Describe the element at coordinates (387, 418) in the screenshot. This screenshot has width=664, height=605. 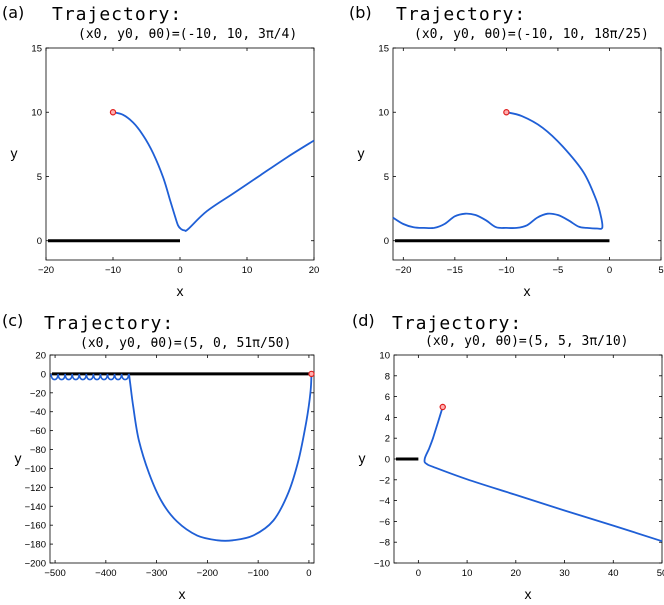
I see `y-tick-label: 4` at that location.